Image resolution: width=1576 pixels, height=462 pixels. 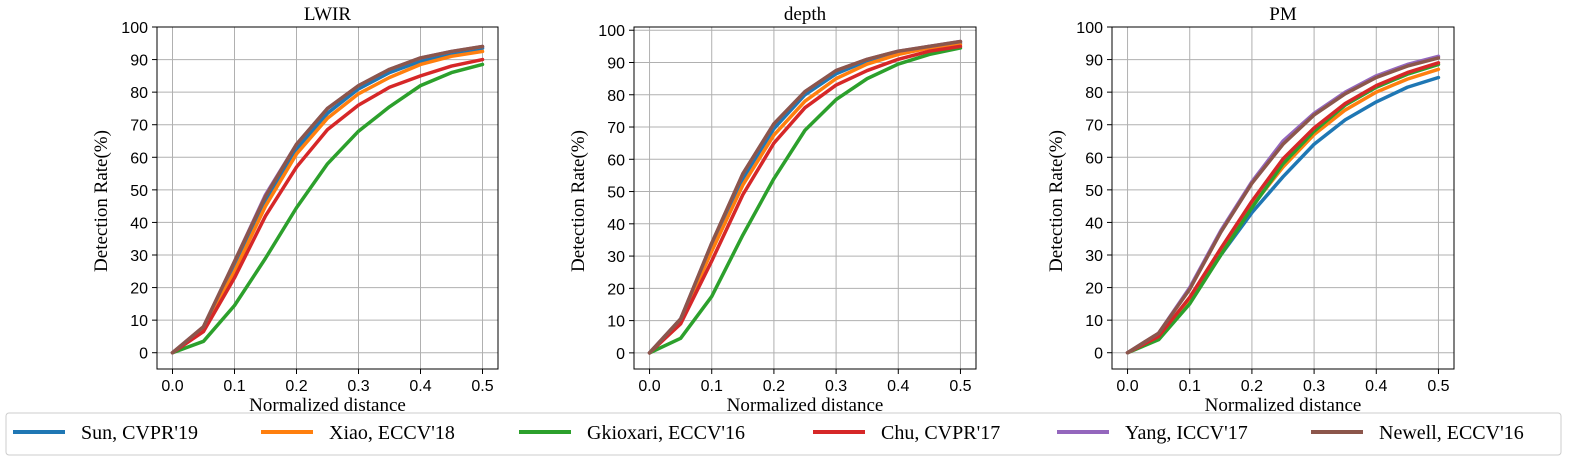 What do you see at coordinates (666, 433) in the screenshot?
I see `legend-label: Gkioxari, ECCV'16` at bounding box center [666, 433].